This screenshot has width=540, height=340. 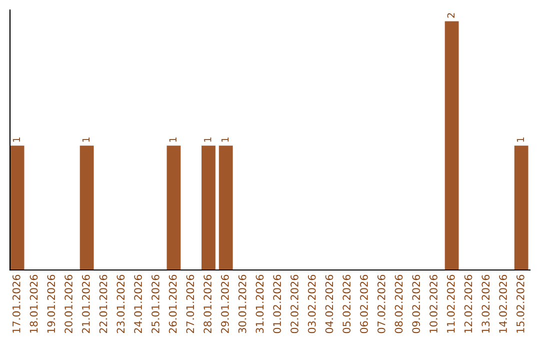 I want to click on x-tick-label: 10.02.2026, so click(x=434, y=303).